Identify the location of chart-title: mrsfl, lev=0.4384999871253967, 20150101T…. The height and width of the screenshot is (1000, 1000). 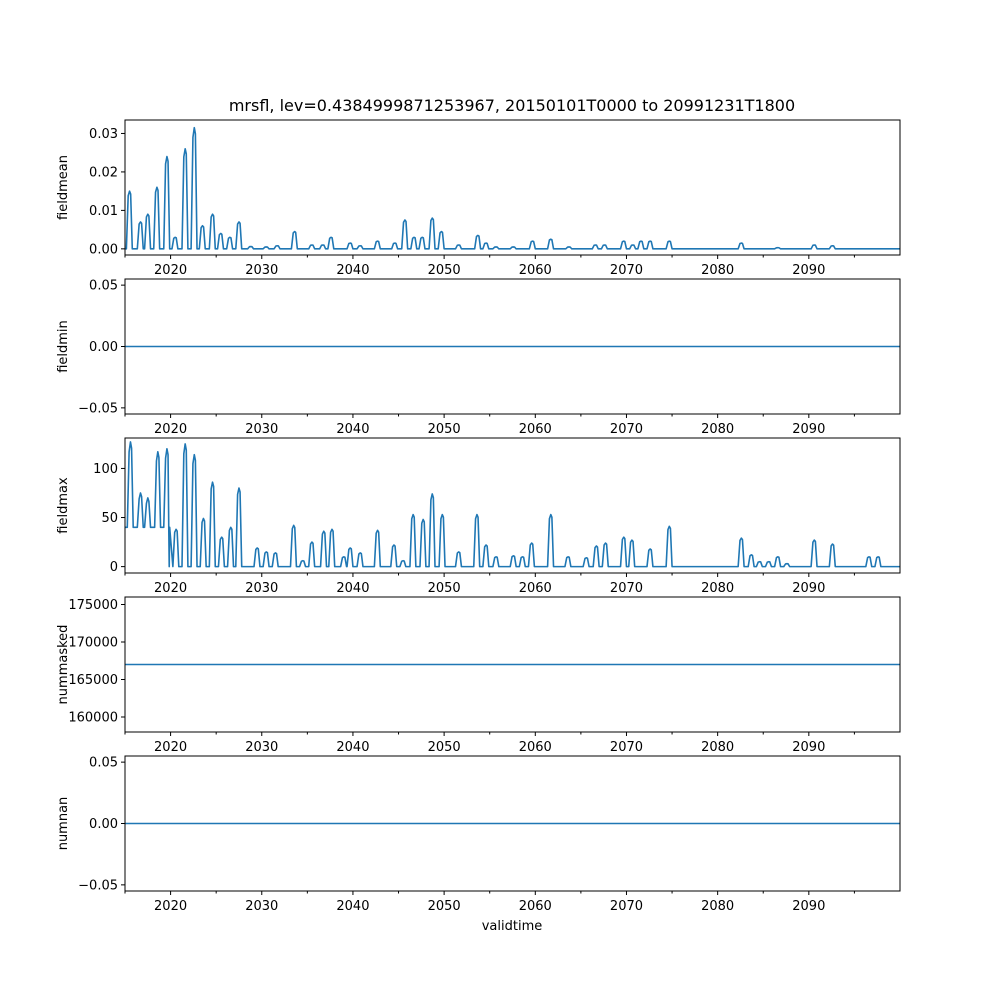
(512, 105).